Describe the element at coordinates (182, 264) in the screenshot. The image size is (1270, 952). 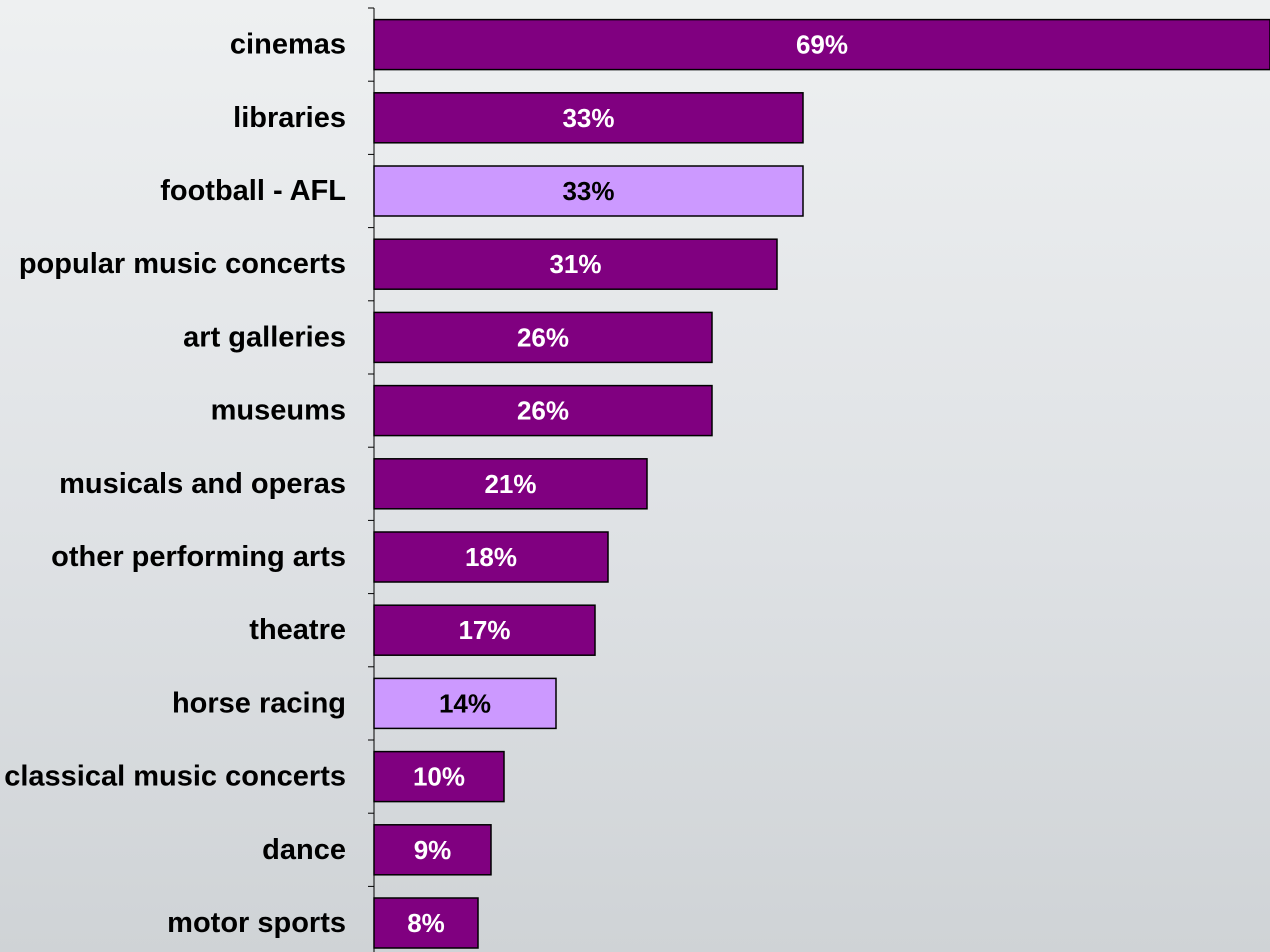
I see `category-label: popular music concerts` at that location.